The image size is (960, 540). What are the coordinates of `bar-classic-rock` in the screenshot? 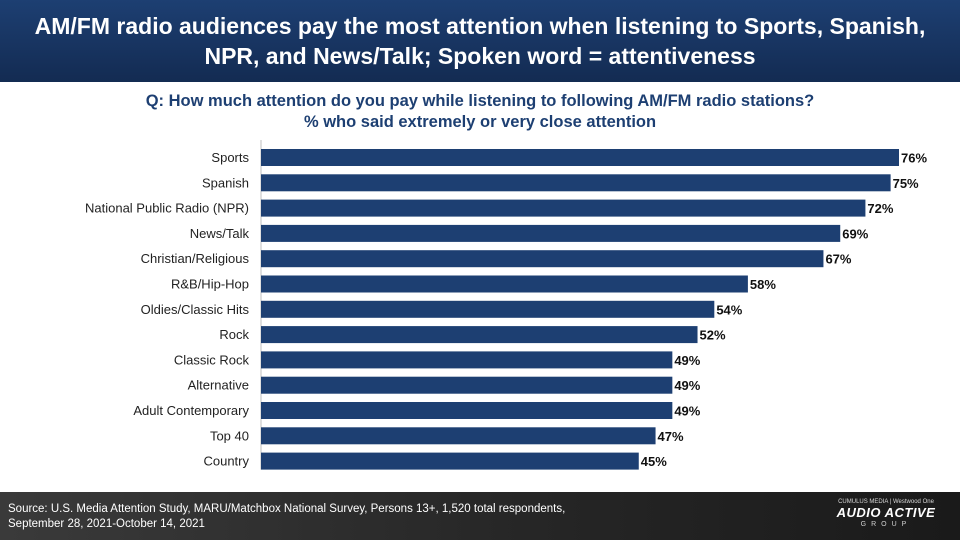 It's located at (467, 360).